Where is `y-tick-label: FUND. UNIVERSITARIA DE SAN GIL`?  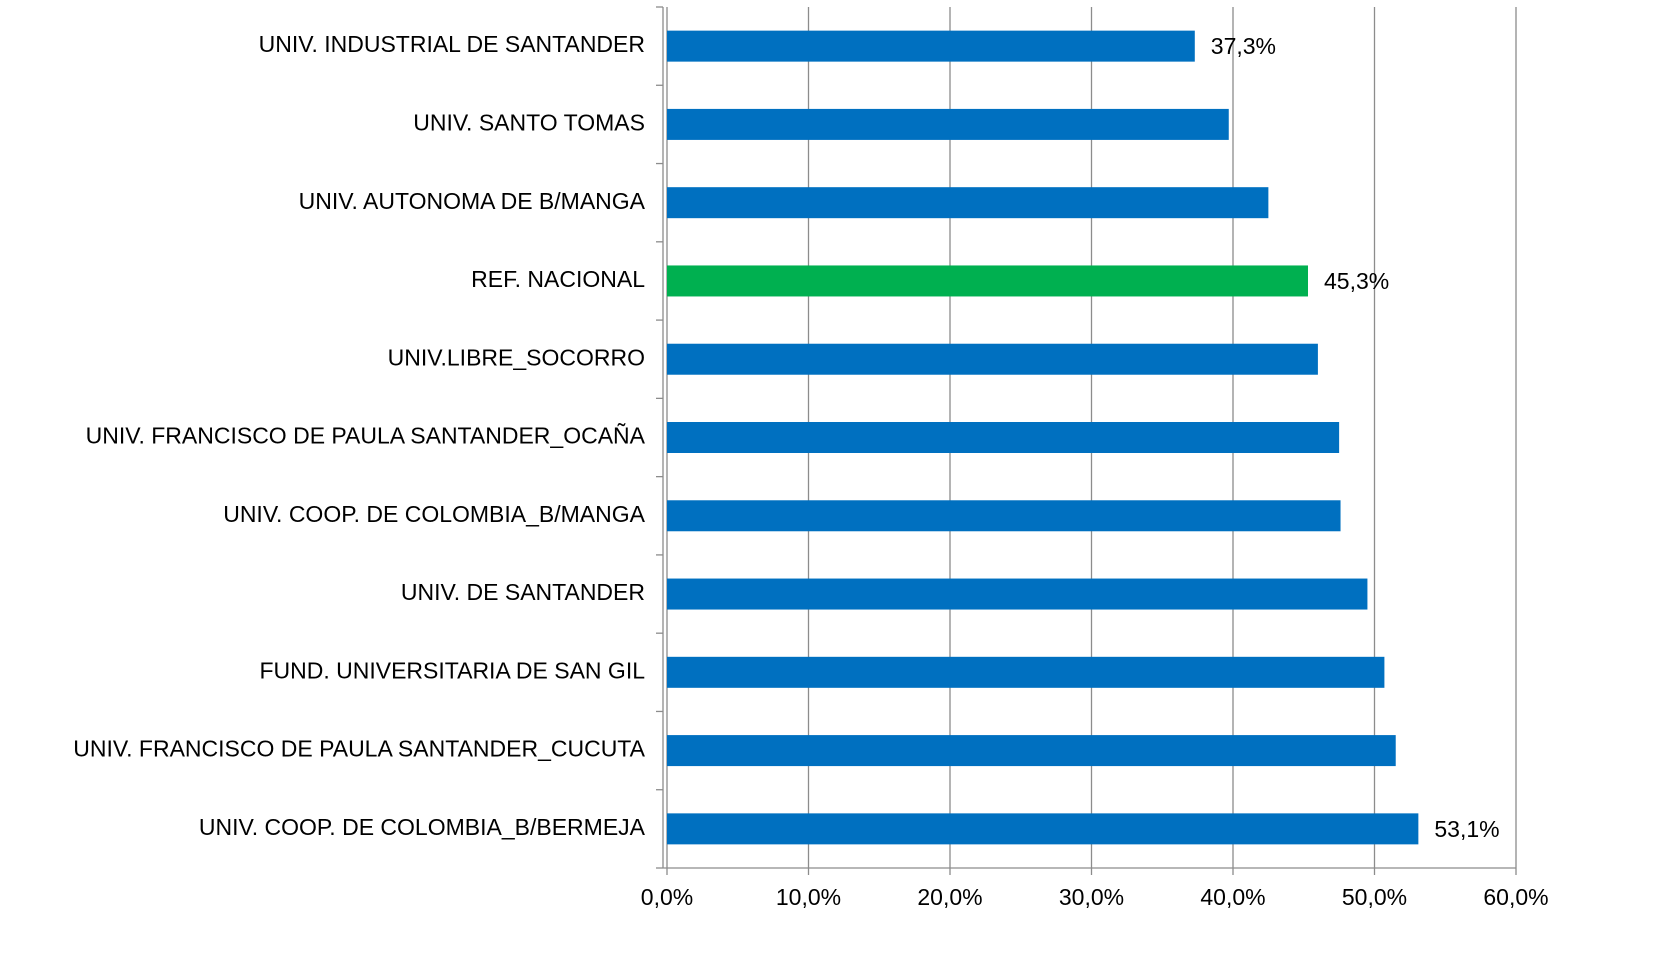
y-tick-label: FUND. UNIVERSITARIA DE SAN GIL is located at coordinates (452, 670).